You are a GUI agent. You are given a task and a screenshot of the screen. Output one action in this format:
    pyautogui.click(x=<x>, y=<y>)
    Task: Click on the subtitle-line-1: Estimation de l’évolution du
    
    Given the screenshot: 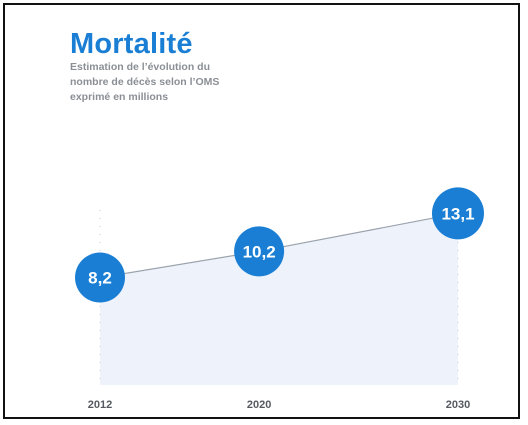 What is the action you would take?
    pyautogui.click(x=140, y=67)
    